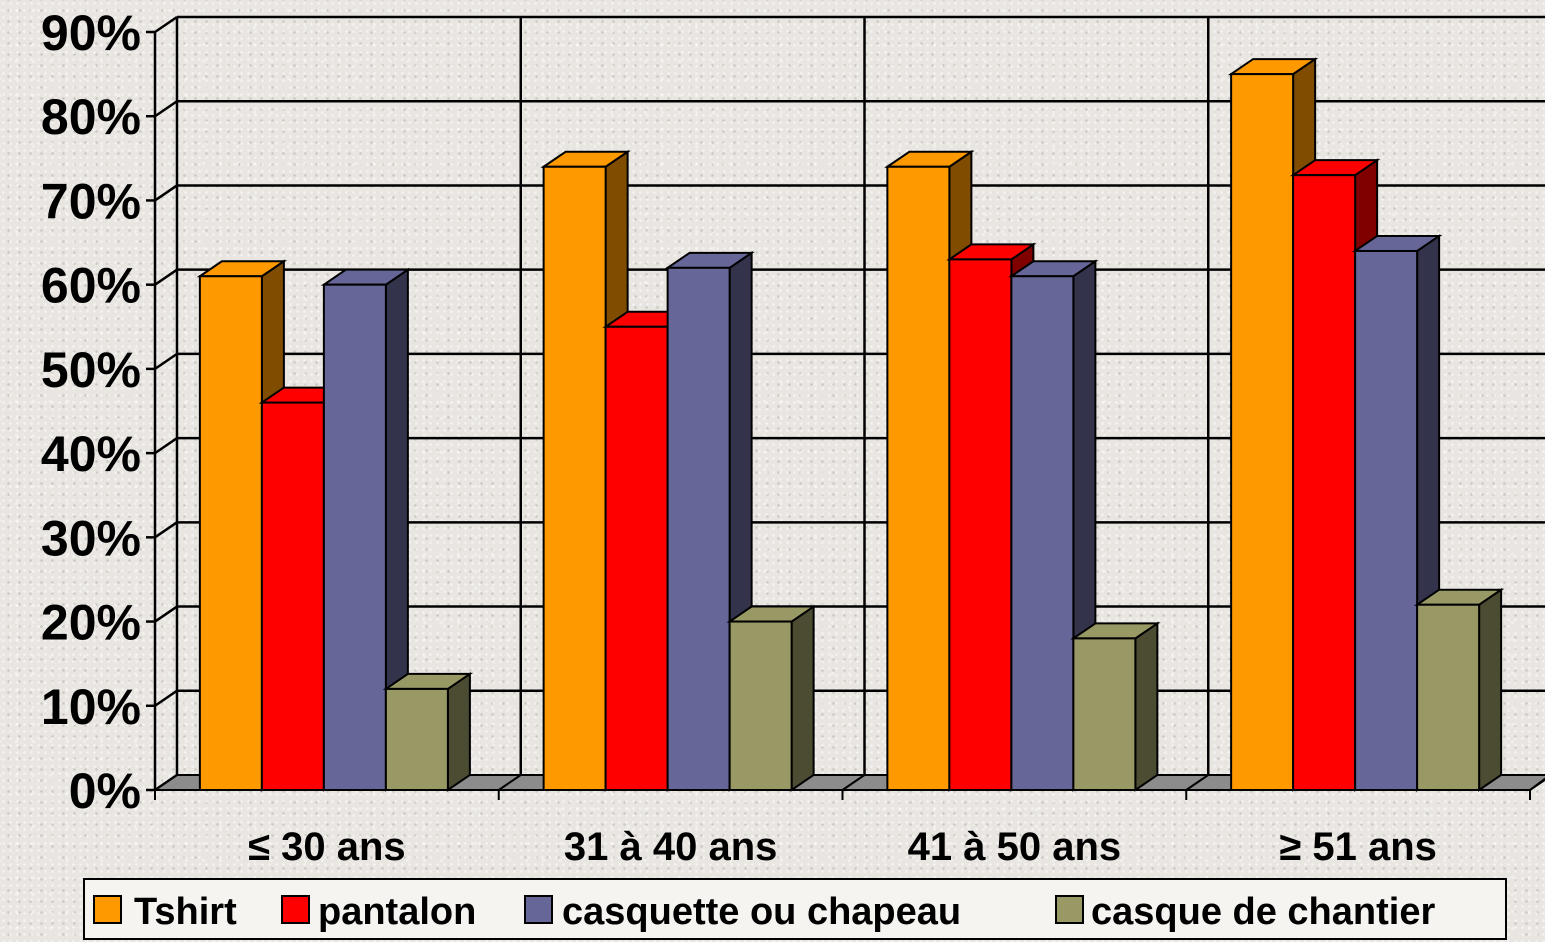 The height and width of the screenshot is (942, 1545). What do you see at coordinates (397, 912) in the screenshot?
I see `legend-label: pantalon` at bounding box center [397, 912].